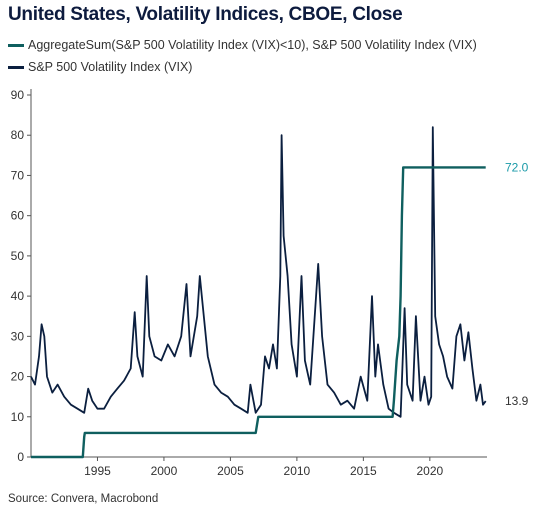 This screenshot has height=520, width=540. Describe the element at coordinates (230, 471) in the screenshot. I see `x-tick-label: 2005` at that location.